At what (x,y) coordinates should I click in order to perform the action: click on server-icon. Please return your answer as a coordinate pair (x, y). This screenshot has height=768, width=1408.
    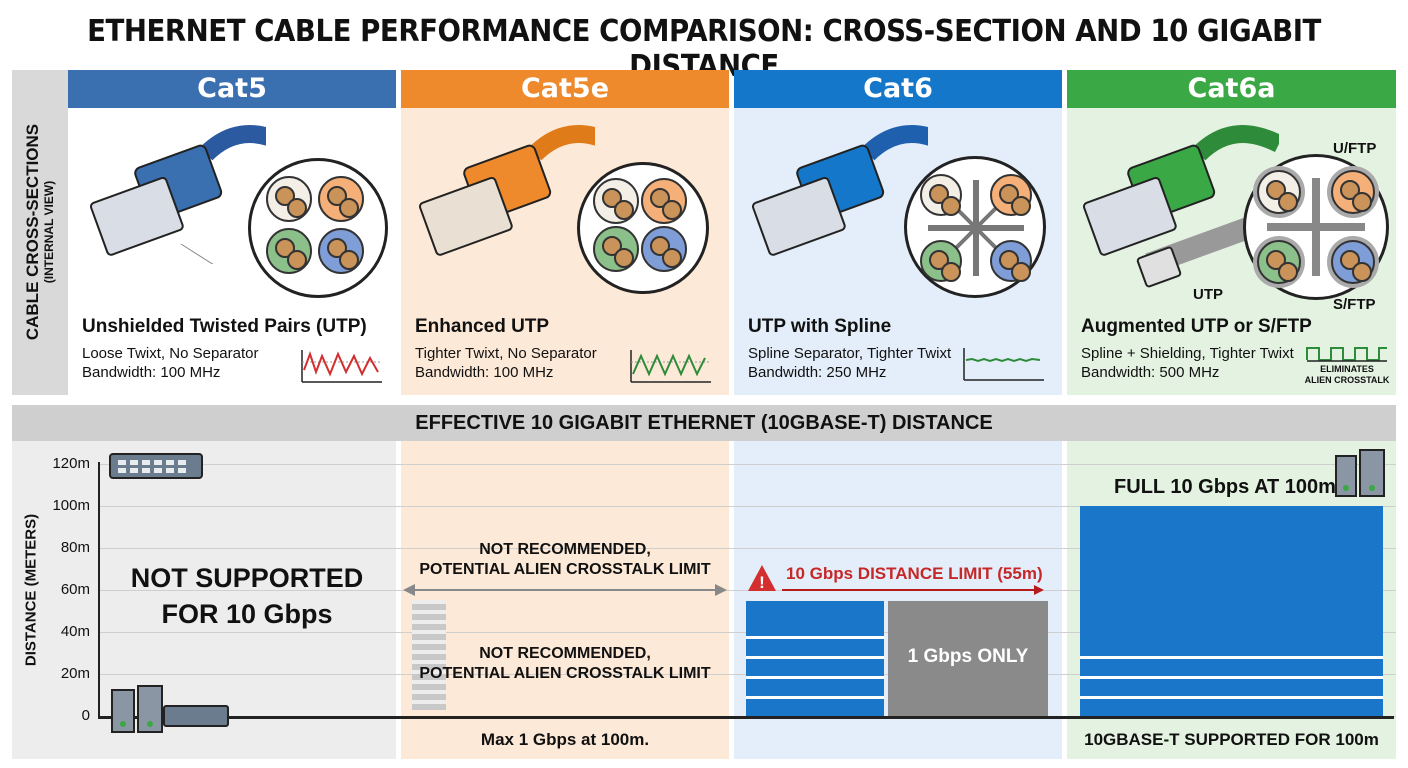
    Looking at the image, I should click on (1360, 473).